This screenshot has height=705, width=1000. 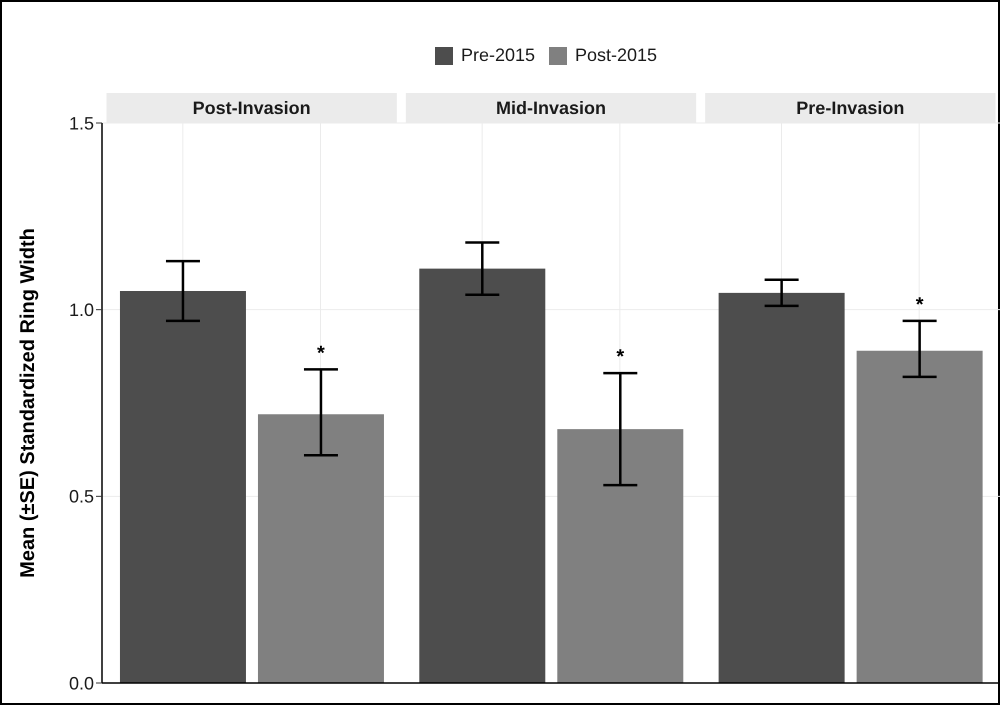 I want to click on y-tick-label: 0.0, so click(x=81, y=683).